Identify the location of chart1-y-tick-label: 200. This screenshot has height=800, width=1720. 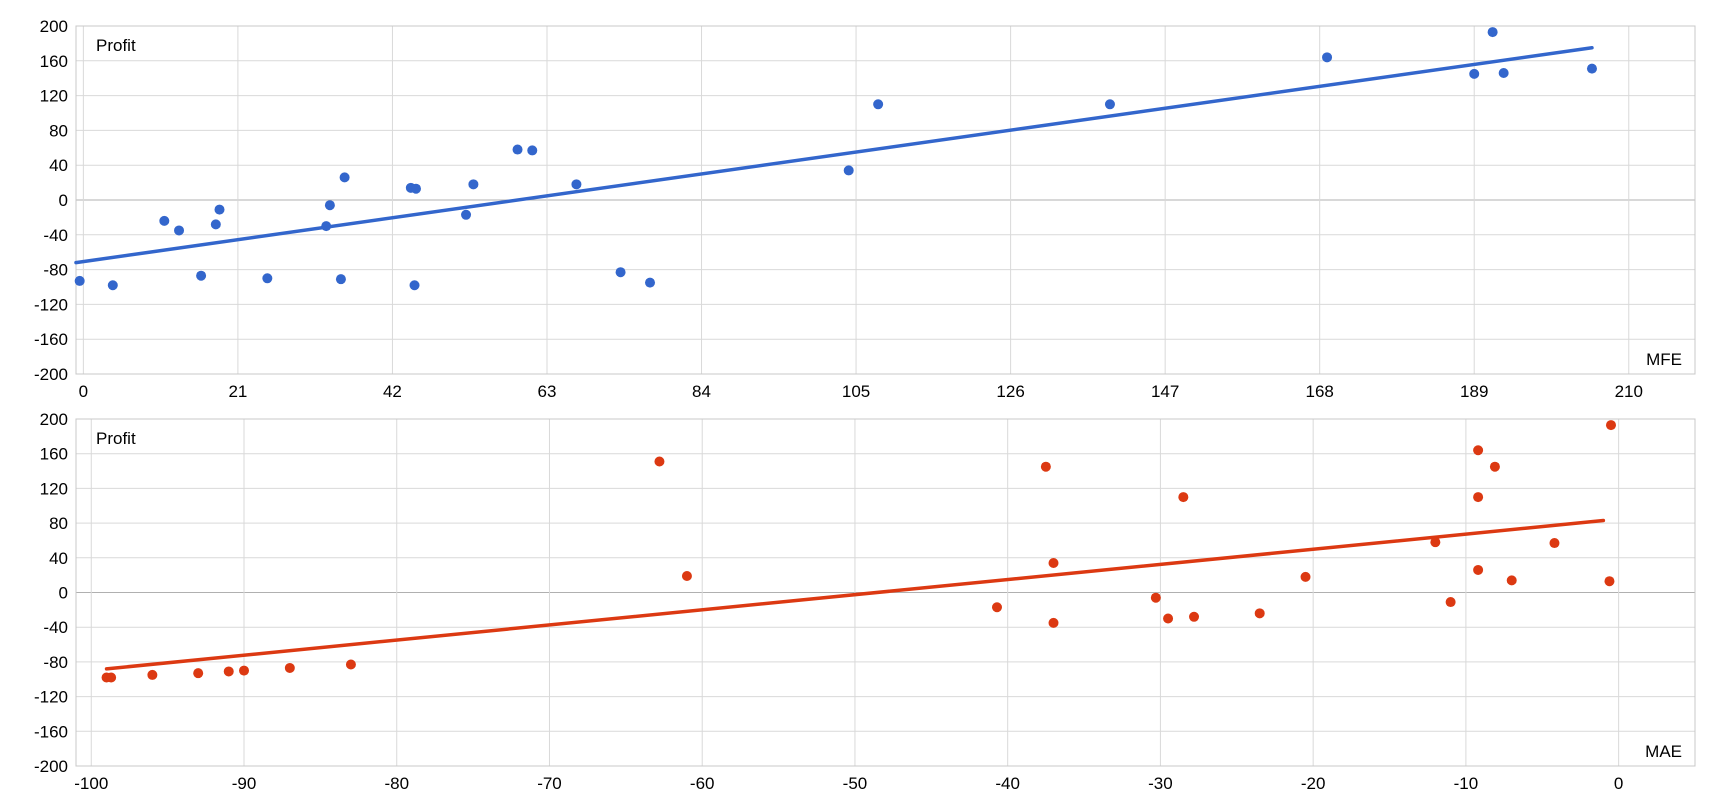
(54, 26).